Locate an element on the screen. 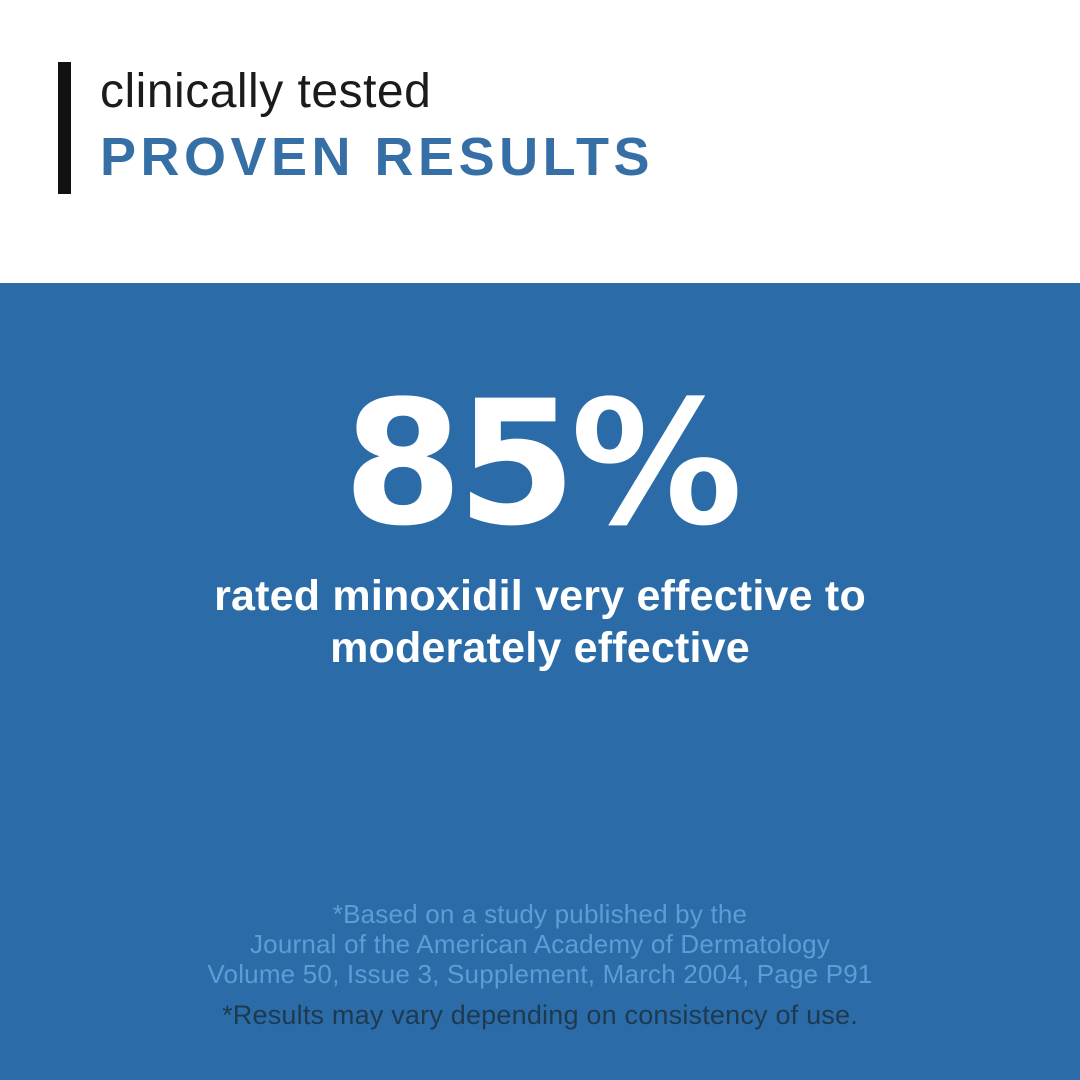 The width and height of the screenshot is (1080, 1080). accent-bar is located at coordinates (64, 128).